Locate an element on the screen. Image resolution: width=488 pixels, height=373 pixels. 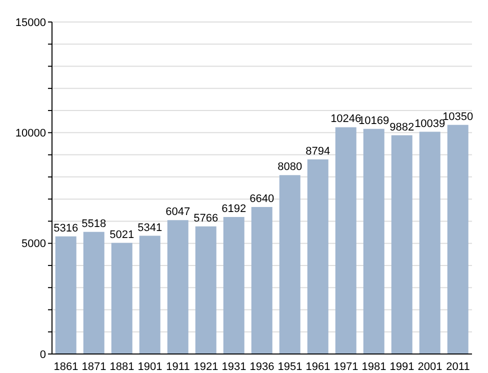
y-tick-label: 0 is located at coordinates (43, 354).